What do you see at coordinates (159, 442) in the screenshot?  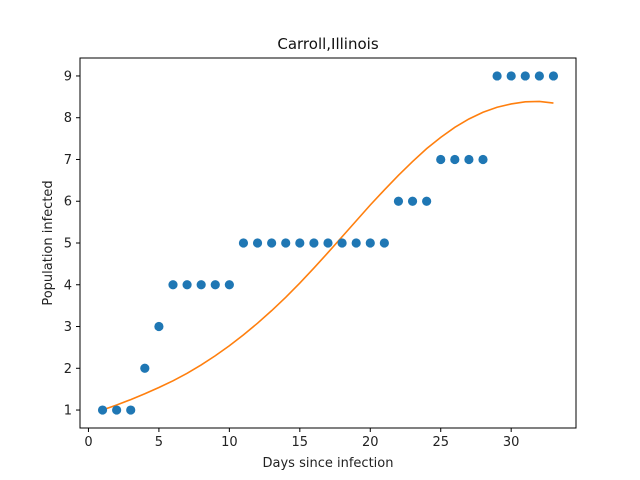 I see `x-tick-label: 5` at bounding box center [159, 442].